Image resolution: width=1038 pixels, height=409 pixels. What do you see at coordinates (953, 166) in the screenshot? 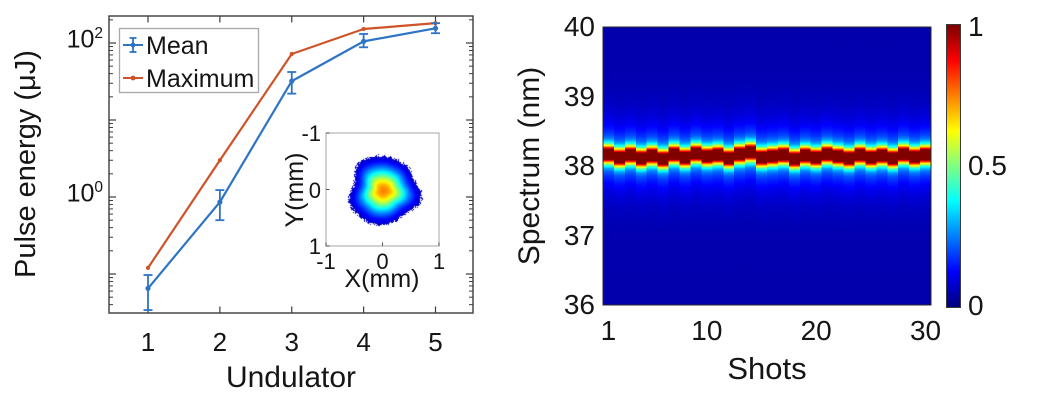
I see `colorbar-canvas` at bounding box center [953, 166].